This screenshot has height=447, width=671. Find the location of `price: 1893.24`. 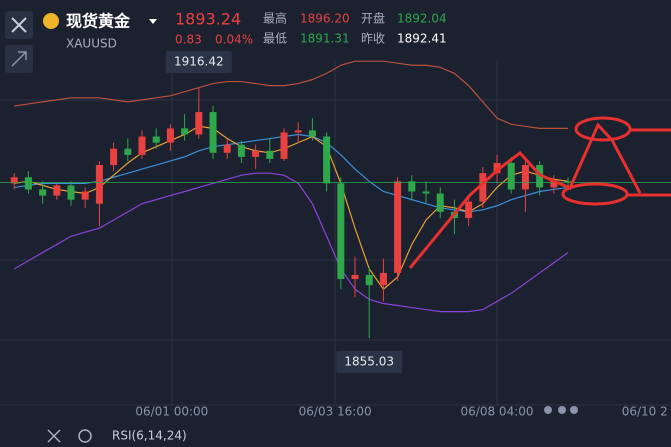

price: 1893.24 is located at coordinates (208, 19).